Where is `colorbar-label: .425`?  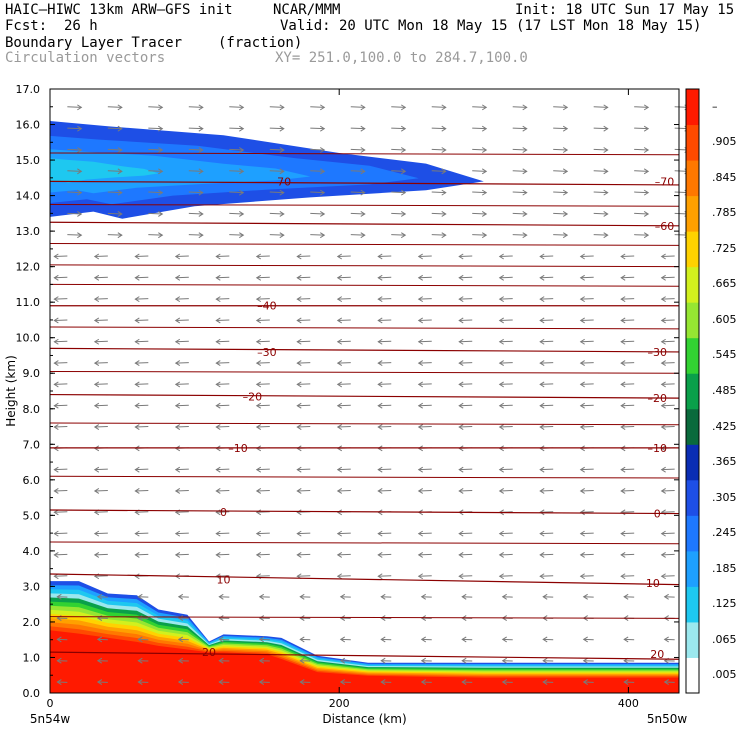
colorbar-label: .425 is located at coordinates (724, 426).